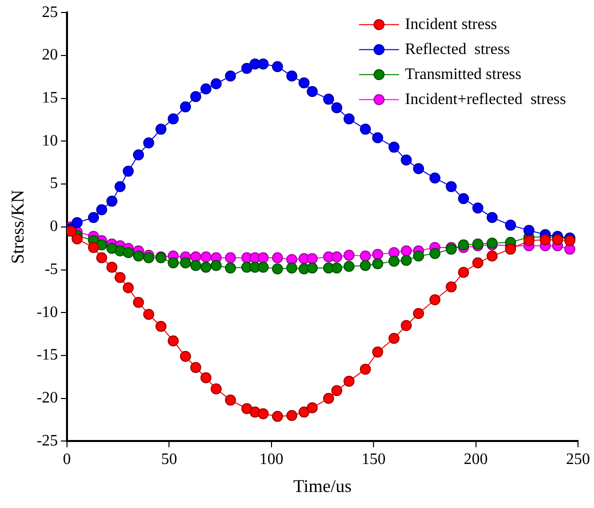 The image size is (594, 508). What do you see at coordinates (476, 459) in the screenshot?
I see `x-tick-label: 200` at bounding box center [476, 459].